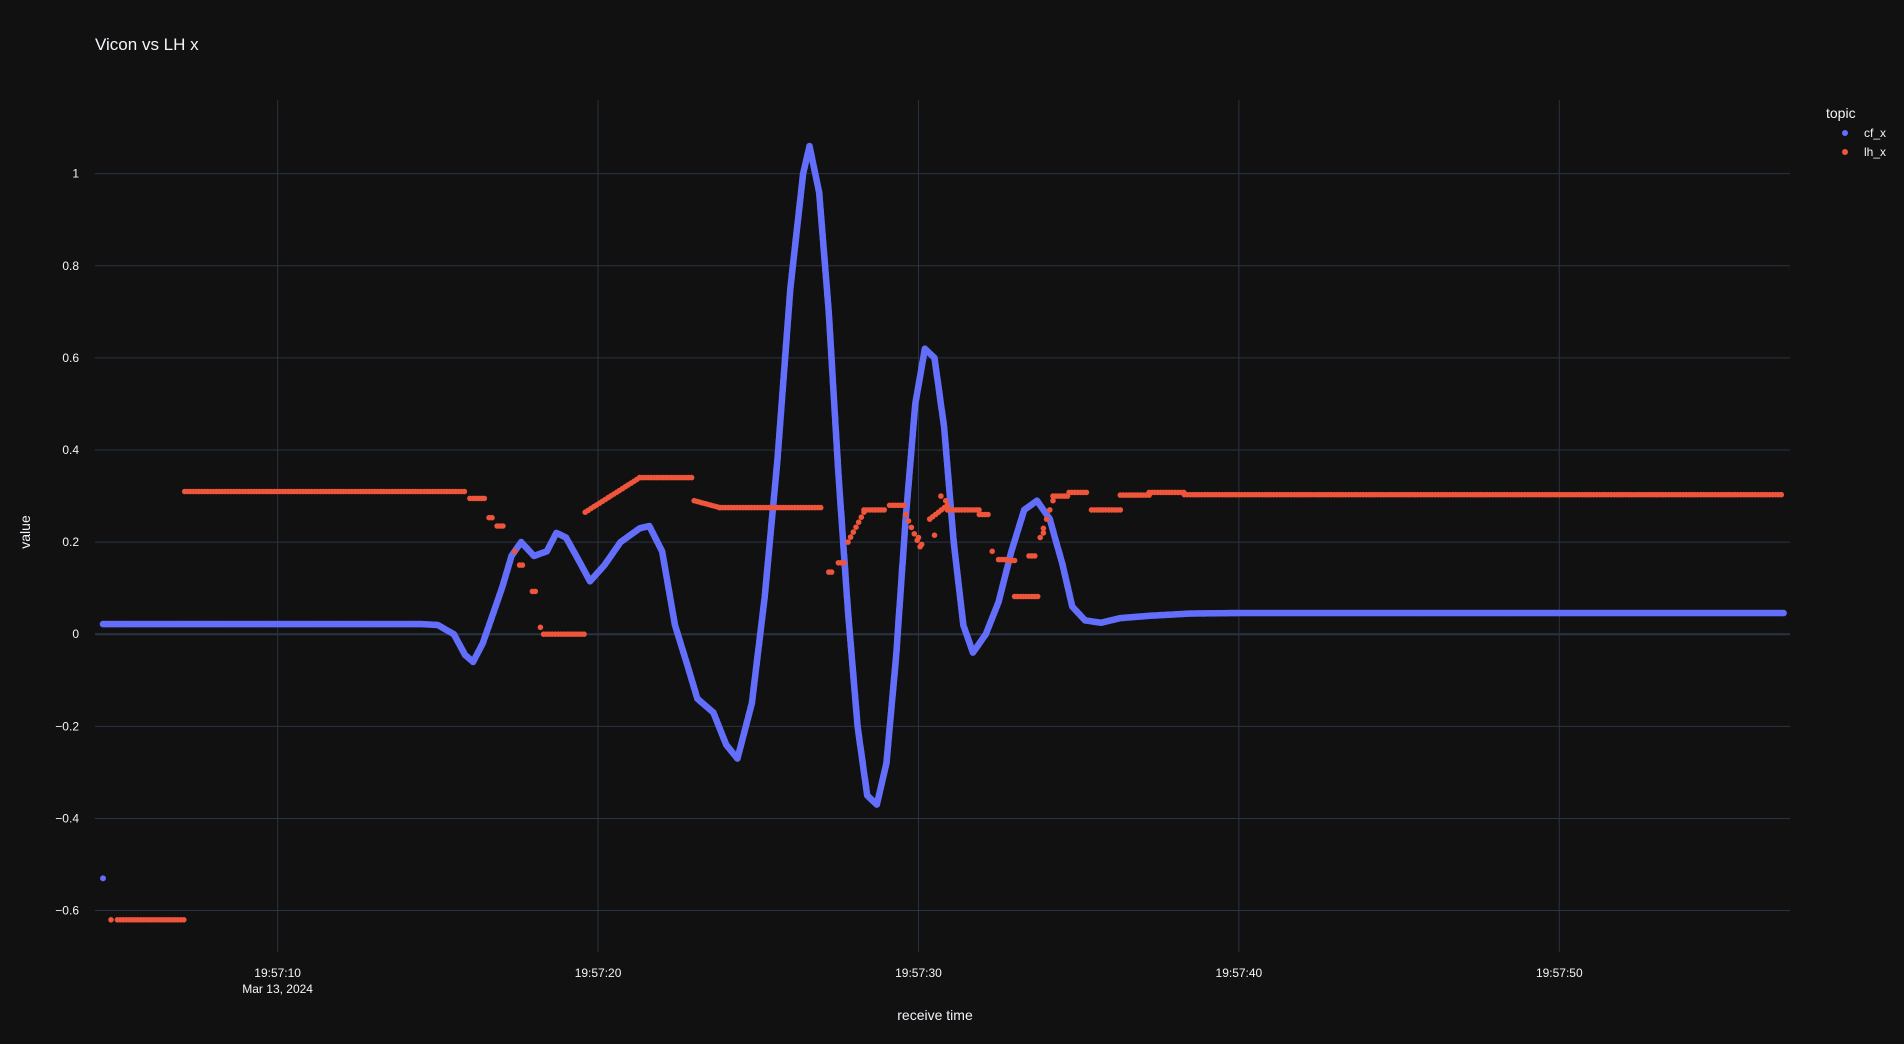  What do you see at coordinates (147, 44) in the screenshot?
I see `chart-title: Vicon vs LH x` at bounding box center [147, 44].